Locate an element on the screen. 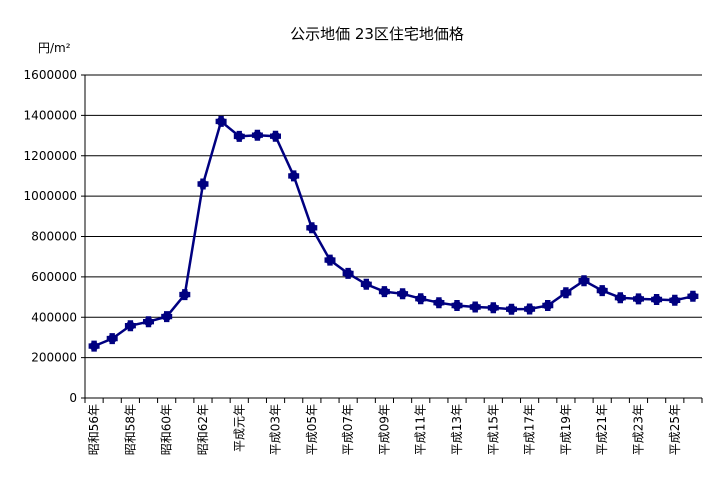 This screenshot has height=488, width=723. x-tick-label: 平成05年 is located at coordinates (312, 429).